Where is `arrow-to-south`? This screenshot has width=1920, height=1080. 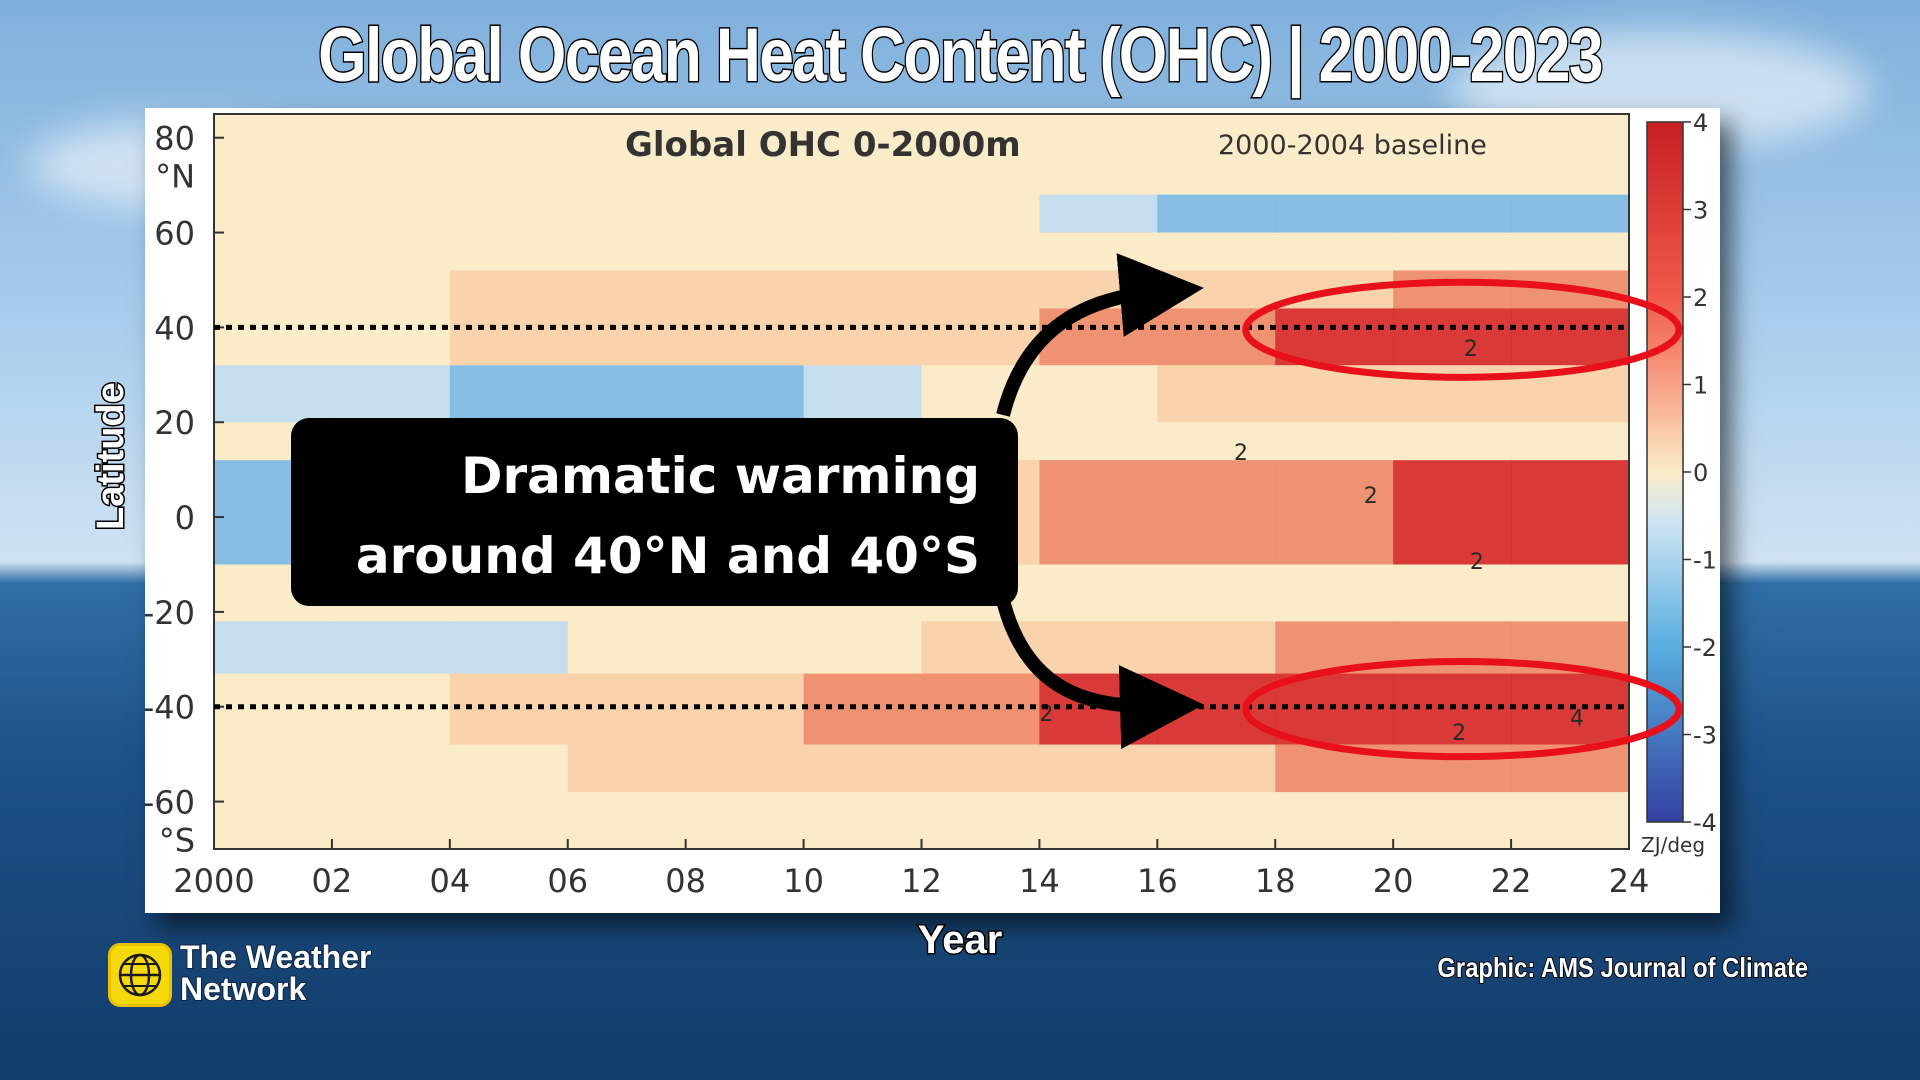 arrow-to-south is located at coordinates (1100, 673).